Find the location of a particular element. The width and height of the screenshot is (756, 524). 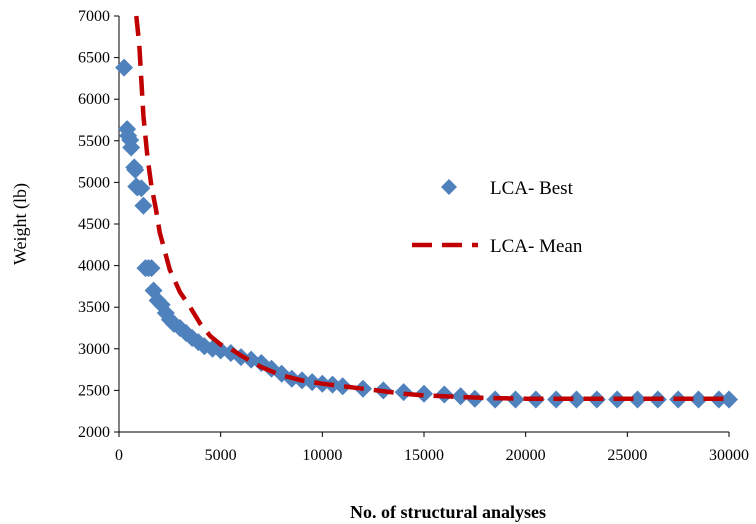

x-tick-label: 0 is located at coordinates (119, 455).